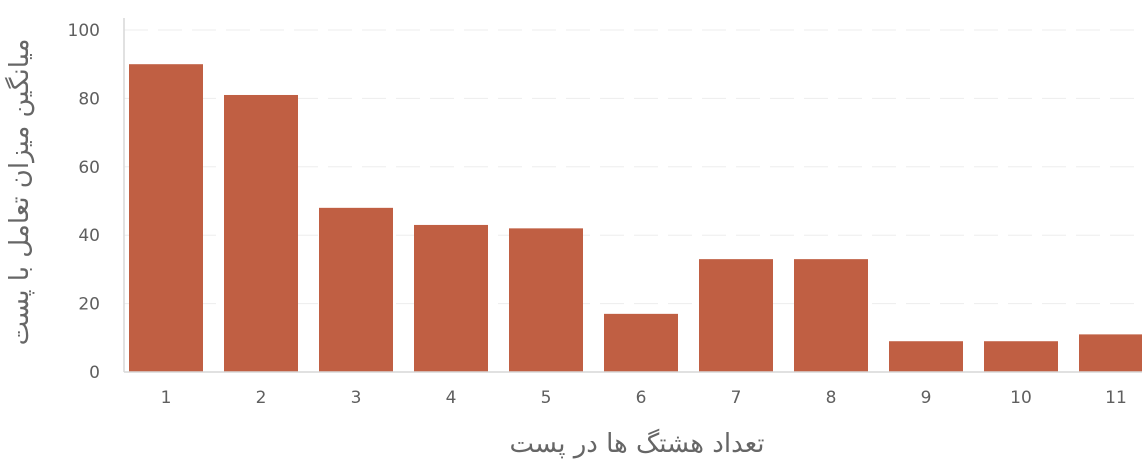 The height and width of the screenshot is (462, 1142). What do you see at coordinates (926, 398) in the screenshot?
I see `x-tick-label-9: 9` at bounding box center [926, 398].